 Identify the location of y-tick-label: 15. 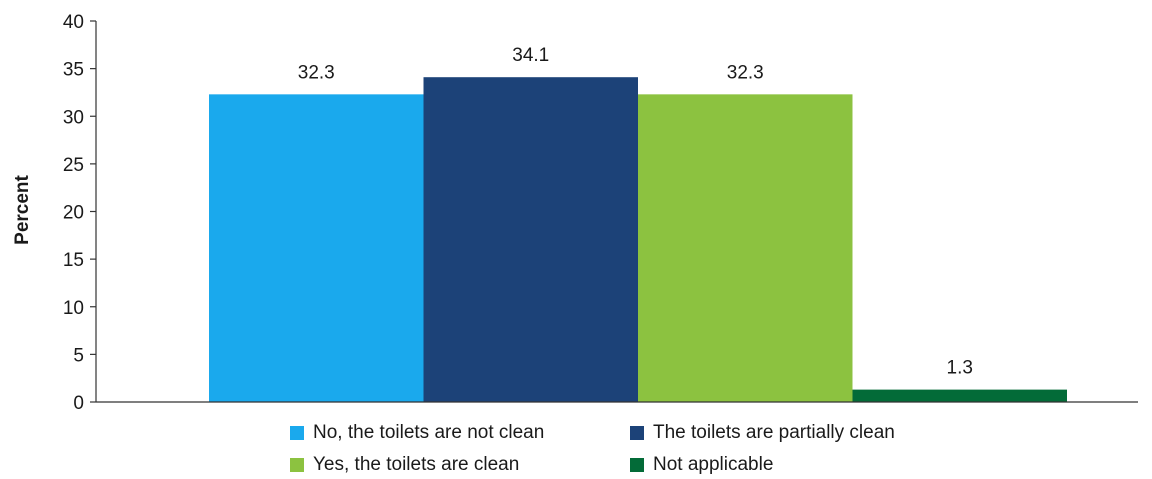
(73, 260).